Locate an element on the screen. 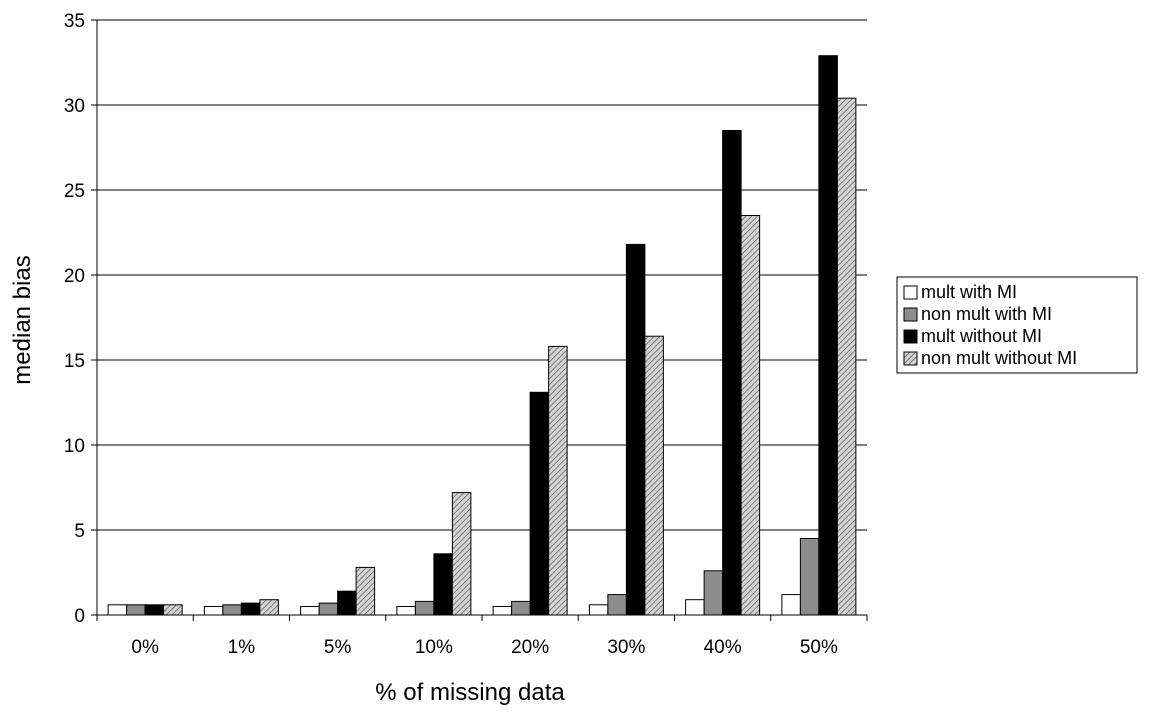 This screenshot has height=715, width=1153. y-tick-label: 5 is located at coordinates (79, 531).